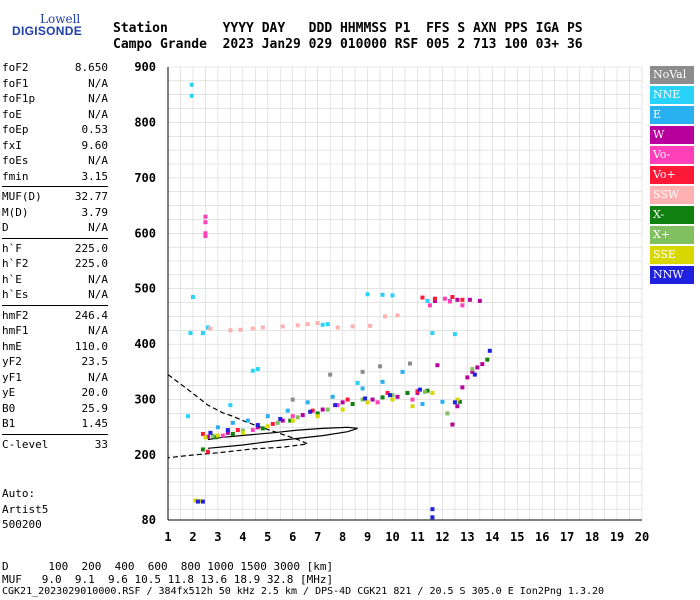 The width and height of the screenshot is (700, 600). Describe the element at coordinates (95, 423) in the screenshot. I see `param-value: 1.45` at that location.